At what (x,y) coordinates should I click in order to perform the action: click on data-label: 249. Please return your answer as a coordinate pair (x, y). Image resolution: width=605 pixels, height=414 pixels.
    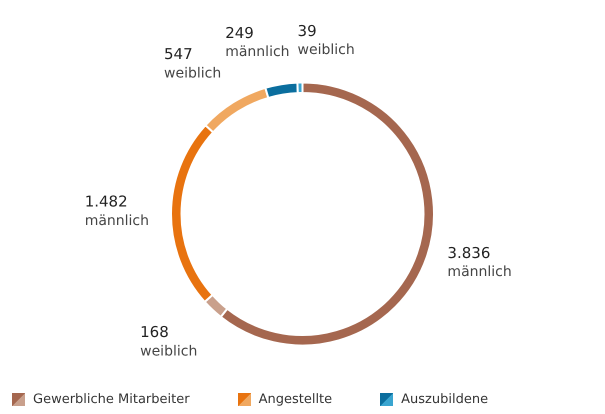
    Looking at the image, I should click on (239, 33).